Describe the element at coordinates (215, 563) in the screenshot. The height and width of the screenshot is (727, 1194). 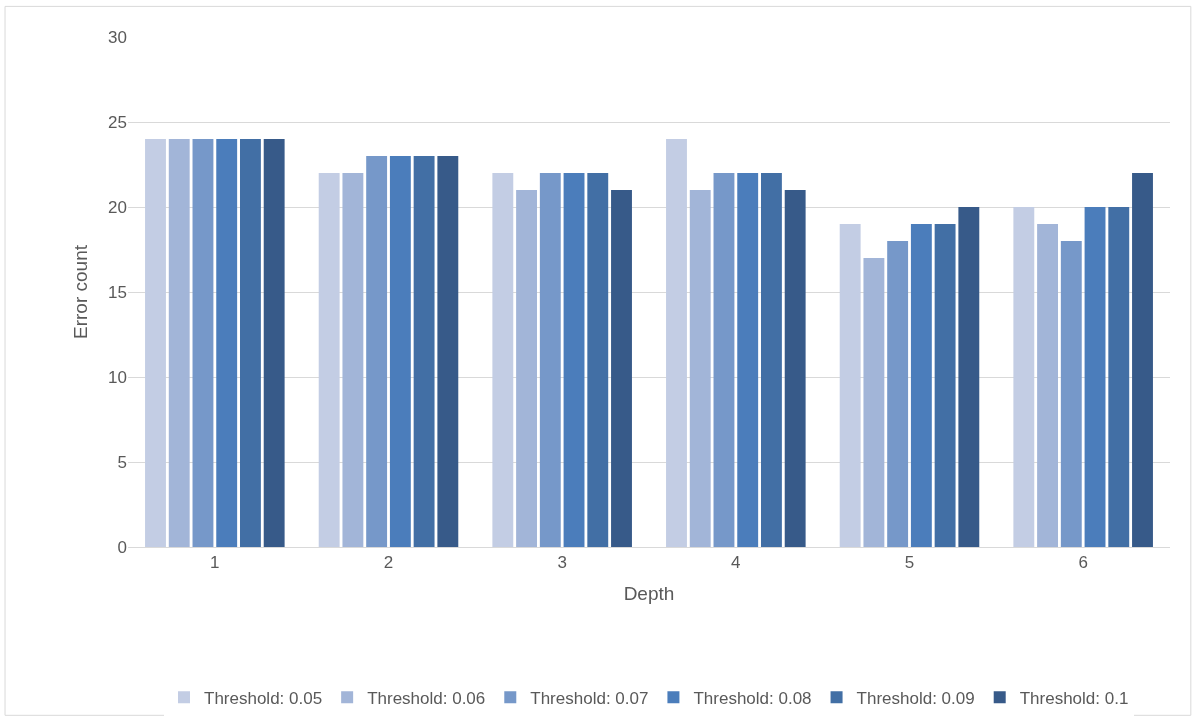
I see `x-tick-label: 1` at that location.